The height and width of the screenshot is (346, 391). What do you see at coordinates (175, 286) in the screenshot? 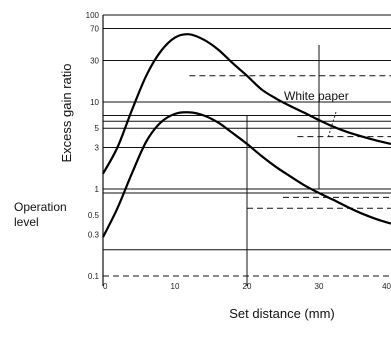
I see `x-tick-label: 10` at bounding box center [175, 286].